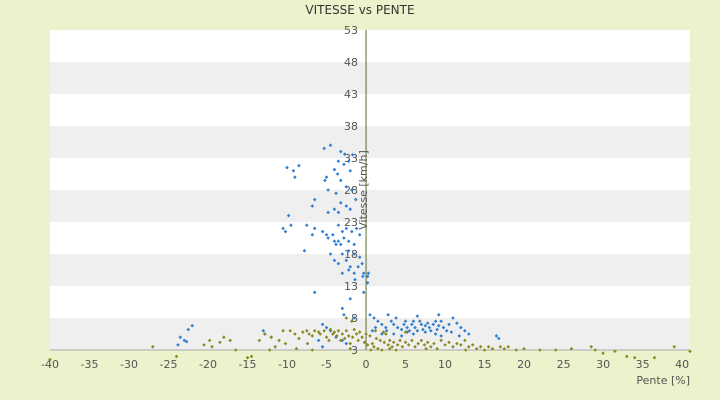  I want to click on x-tick-label: 10, so click(445, 364).